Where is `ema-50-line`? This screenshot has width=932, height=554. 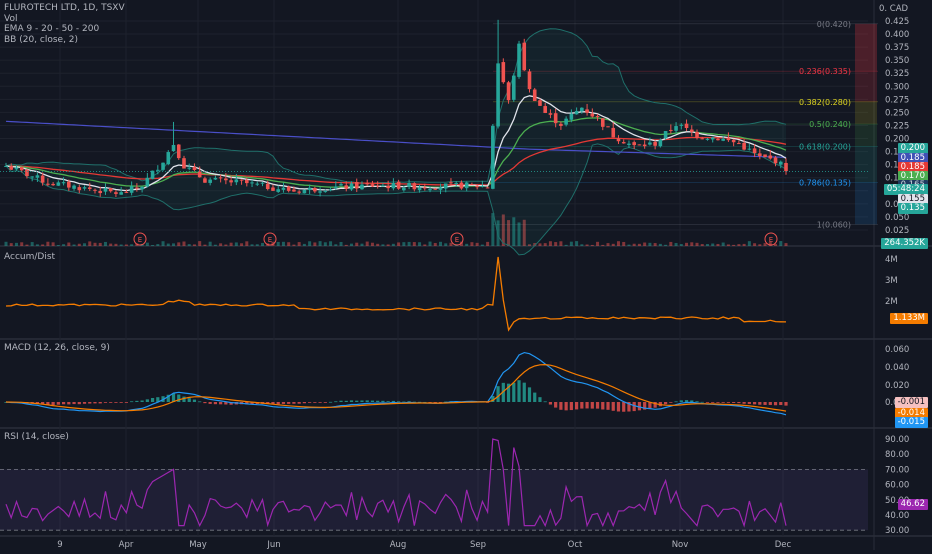
ema-50-line is located at coordinates (396, 161).